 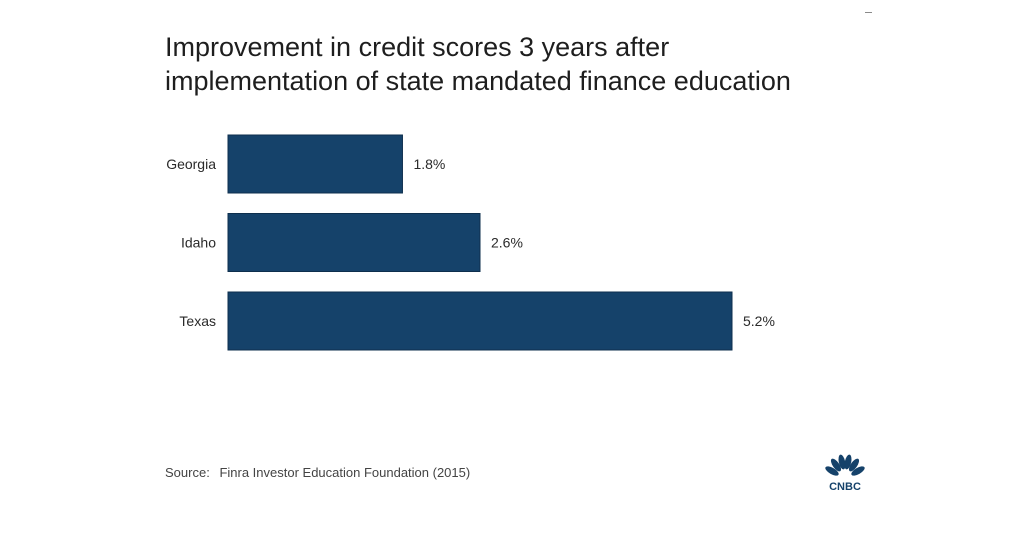 I want to click on logo-text: CNBC, so click(x=845, y=486).